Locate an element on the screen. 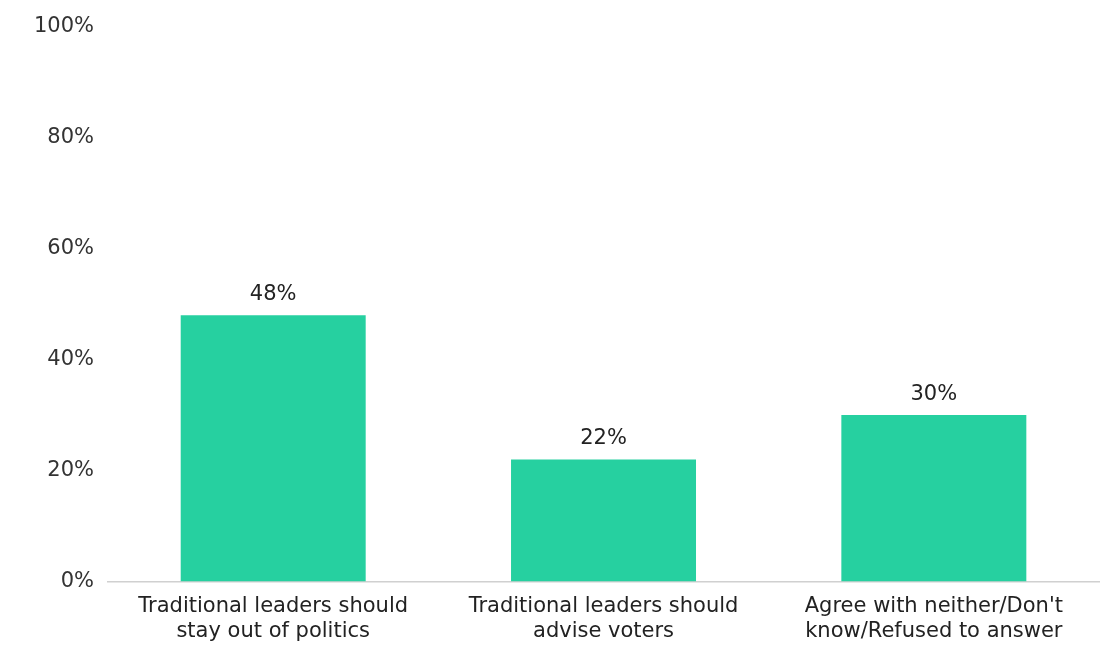  x-tick-label: Traditional leaders should stay out of politics is located at coordinates (273, 617).